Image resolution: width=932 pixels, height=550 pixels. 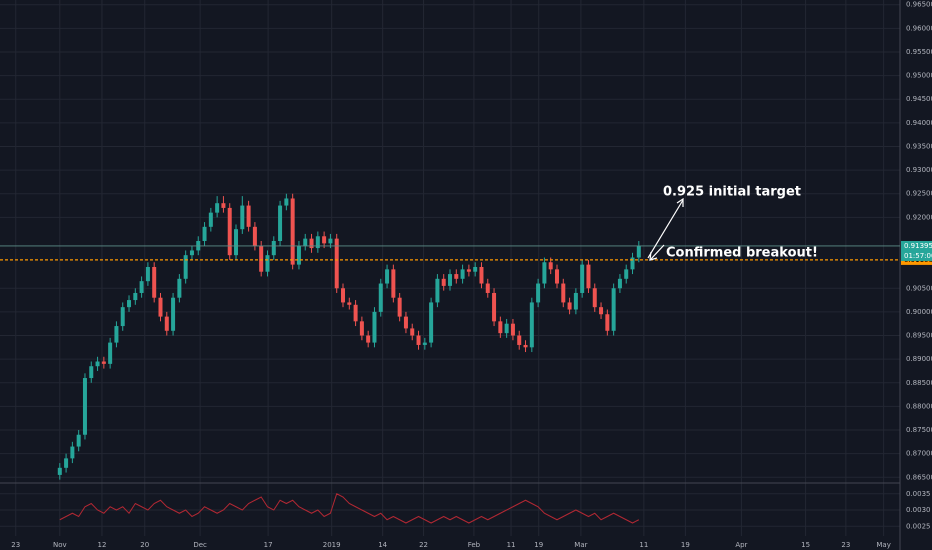 What do you see at coordinates (665, 229) in the screenshot?
I see `annotation-arrows` at bounding box center [665, 229].